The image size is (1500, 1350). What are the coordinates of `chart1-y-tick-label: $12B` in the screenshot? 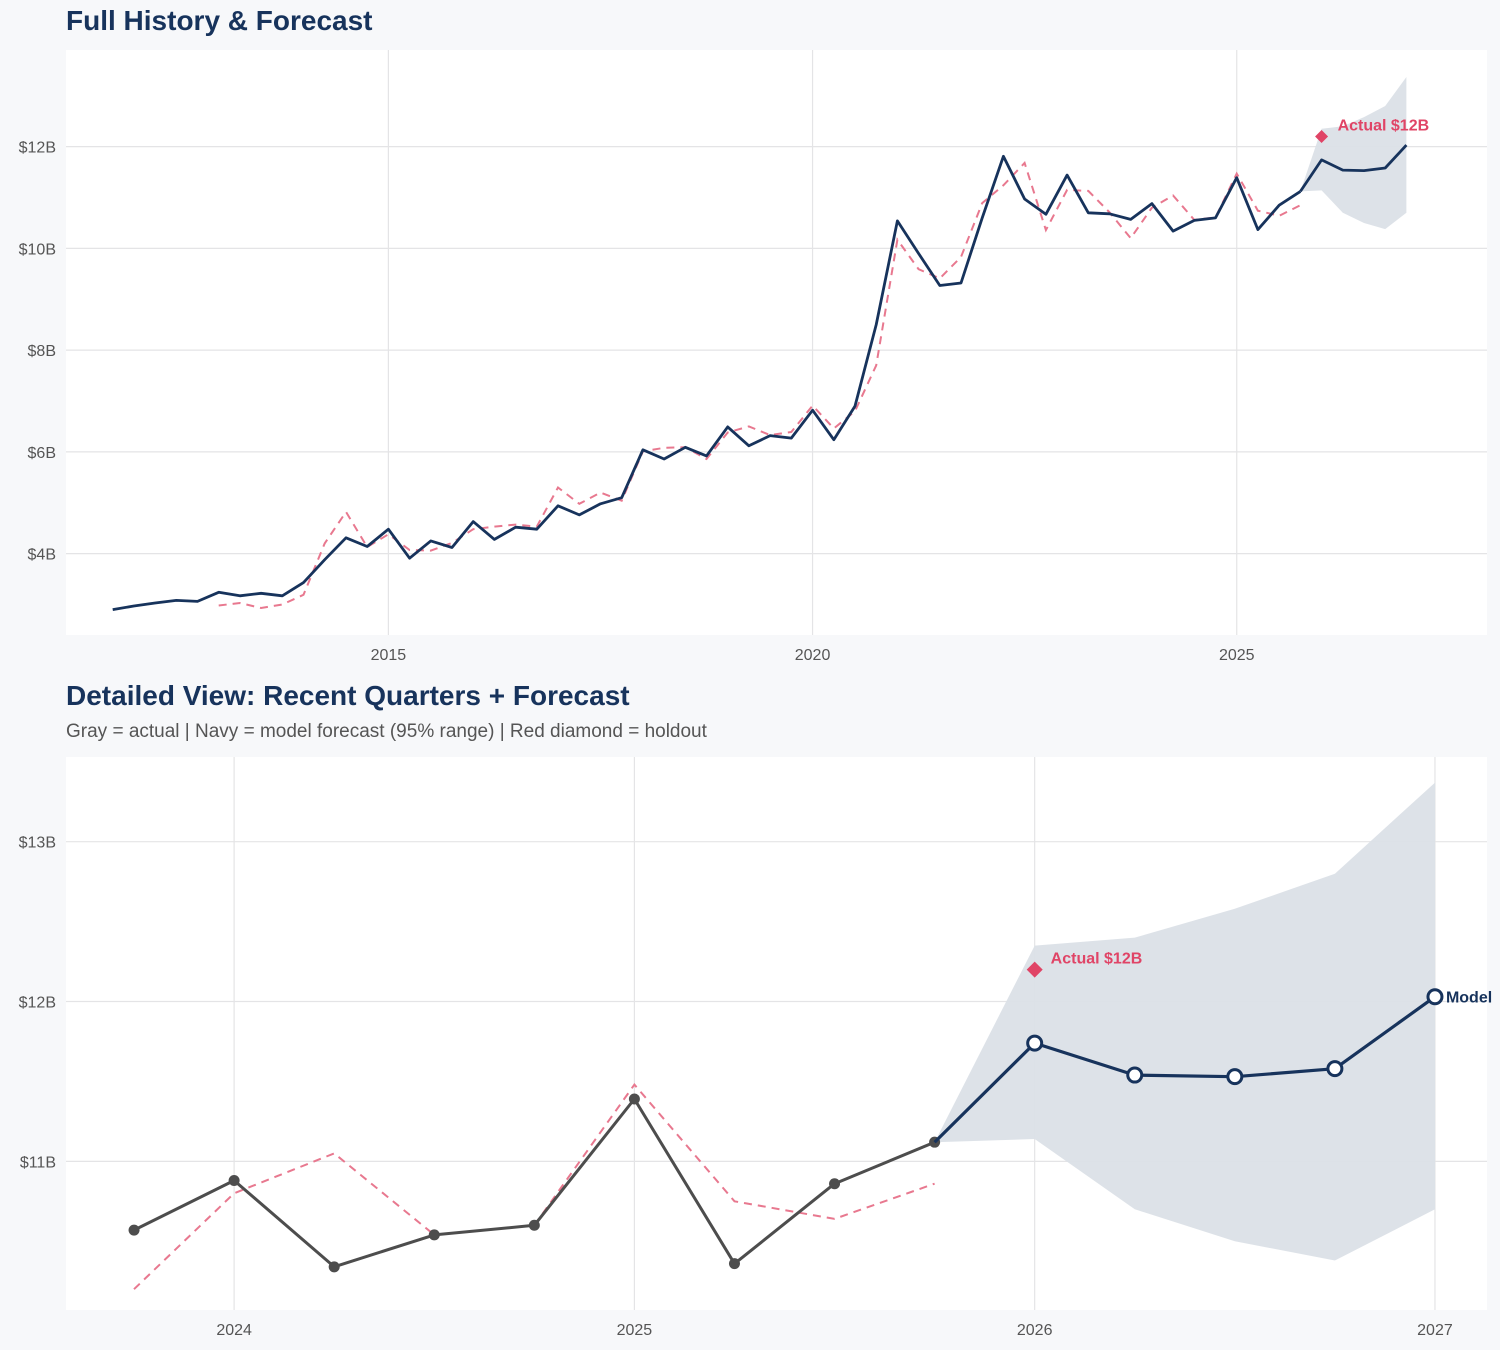 It's located at (37, 148).